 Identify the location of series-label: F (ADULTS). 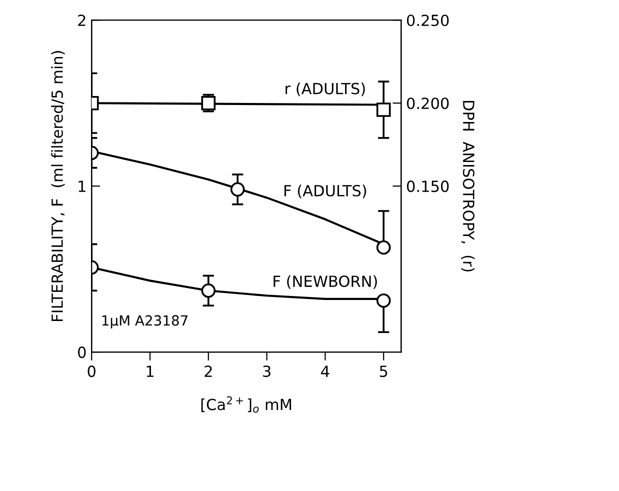
(325, 191).